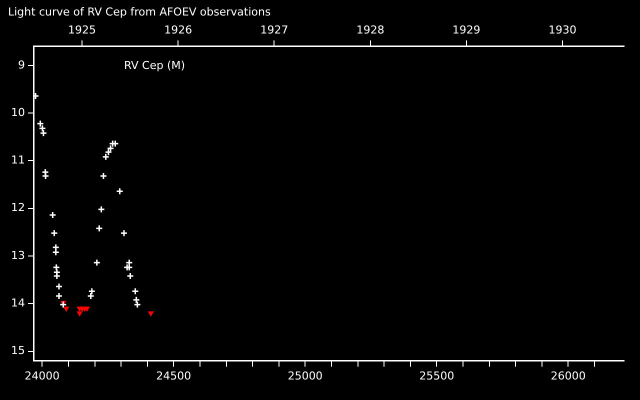 The image size is (640, 400). What do you see at coordinates (155, 65) in the screenshot?
I see `annotation: RV Cep (M)` at bounding box center [155, 65].